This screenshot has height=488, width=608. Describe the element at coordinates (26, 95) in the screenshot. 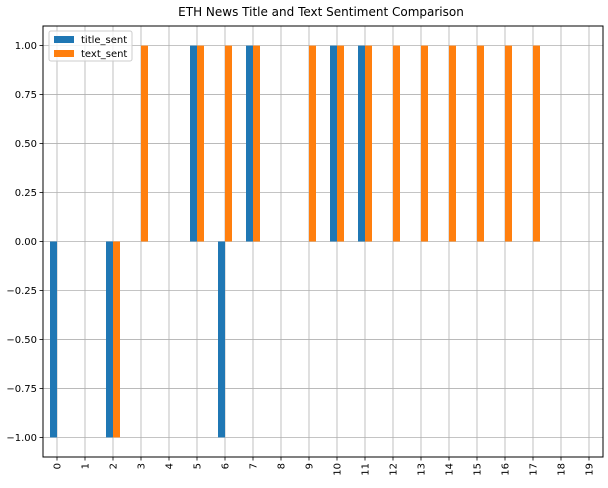

I see `y-tick-label: 0.75` at that location.